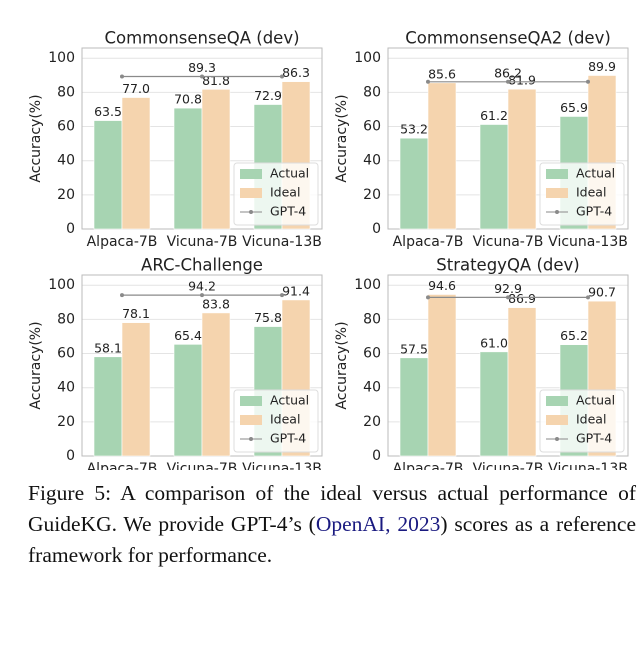 This screenshot has height=672, width=644. What do you see at coordinates (296, 290) in the screenshot?
I see `data-label: 91.4` at bounding box center [296, 290].